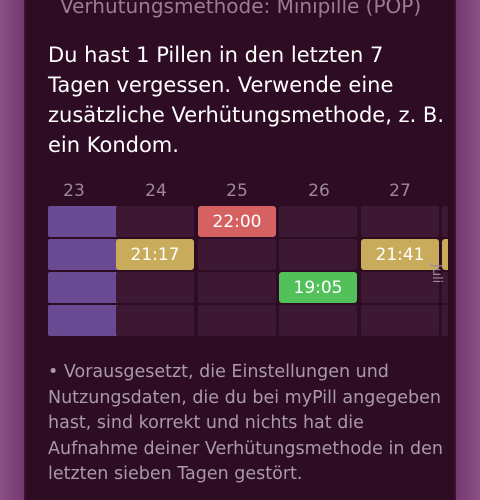 The height and width of the screenshot is (500, 480). What do you see at coordinates (318, 287) in the screenshot?
I see `pill-entry-on-time: 19:05` at bounding box center [318, 287].